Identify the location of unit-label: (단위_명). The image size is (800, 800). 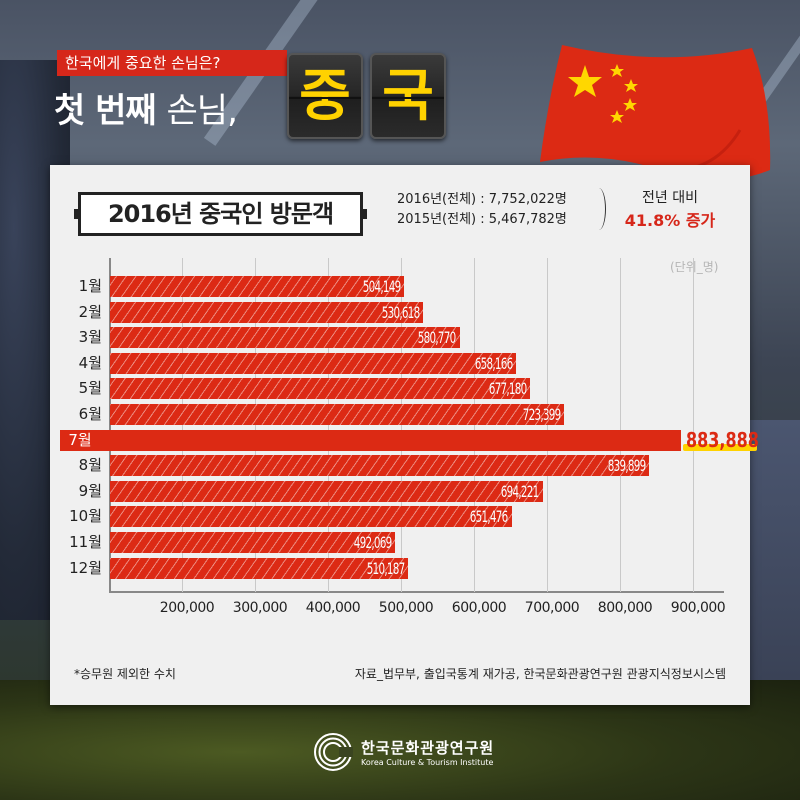
(694, 267).